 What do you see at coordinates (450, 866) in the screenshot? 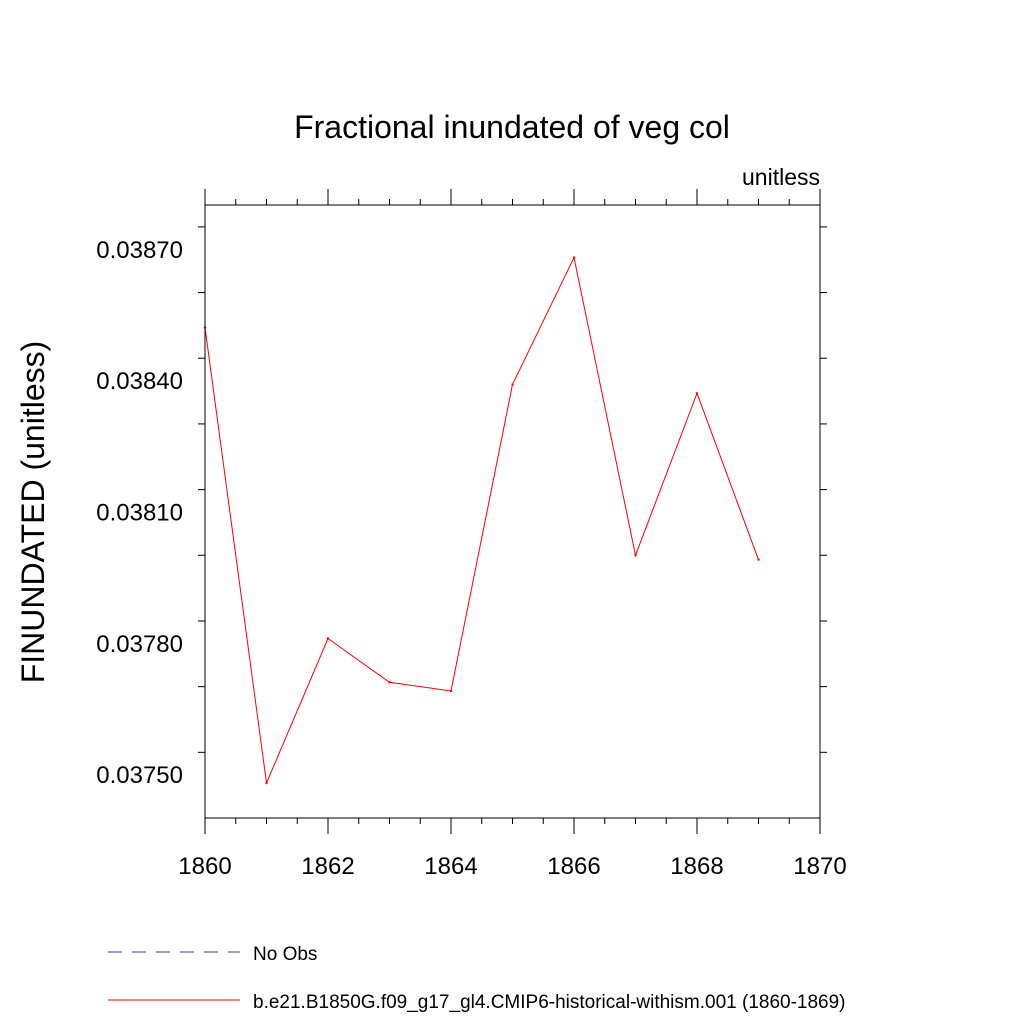
I see `x-tick-label: 1864` at bounding box center [450, 866].